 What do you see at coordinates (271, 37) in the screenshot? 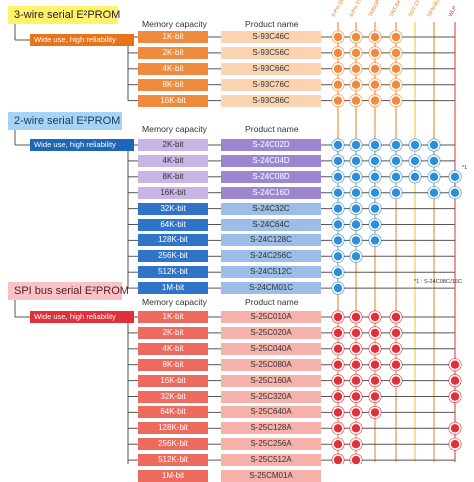
I see `product-name-cell: S-93C46C` at bounding box center [271, 37].